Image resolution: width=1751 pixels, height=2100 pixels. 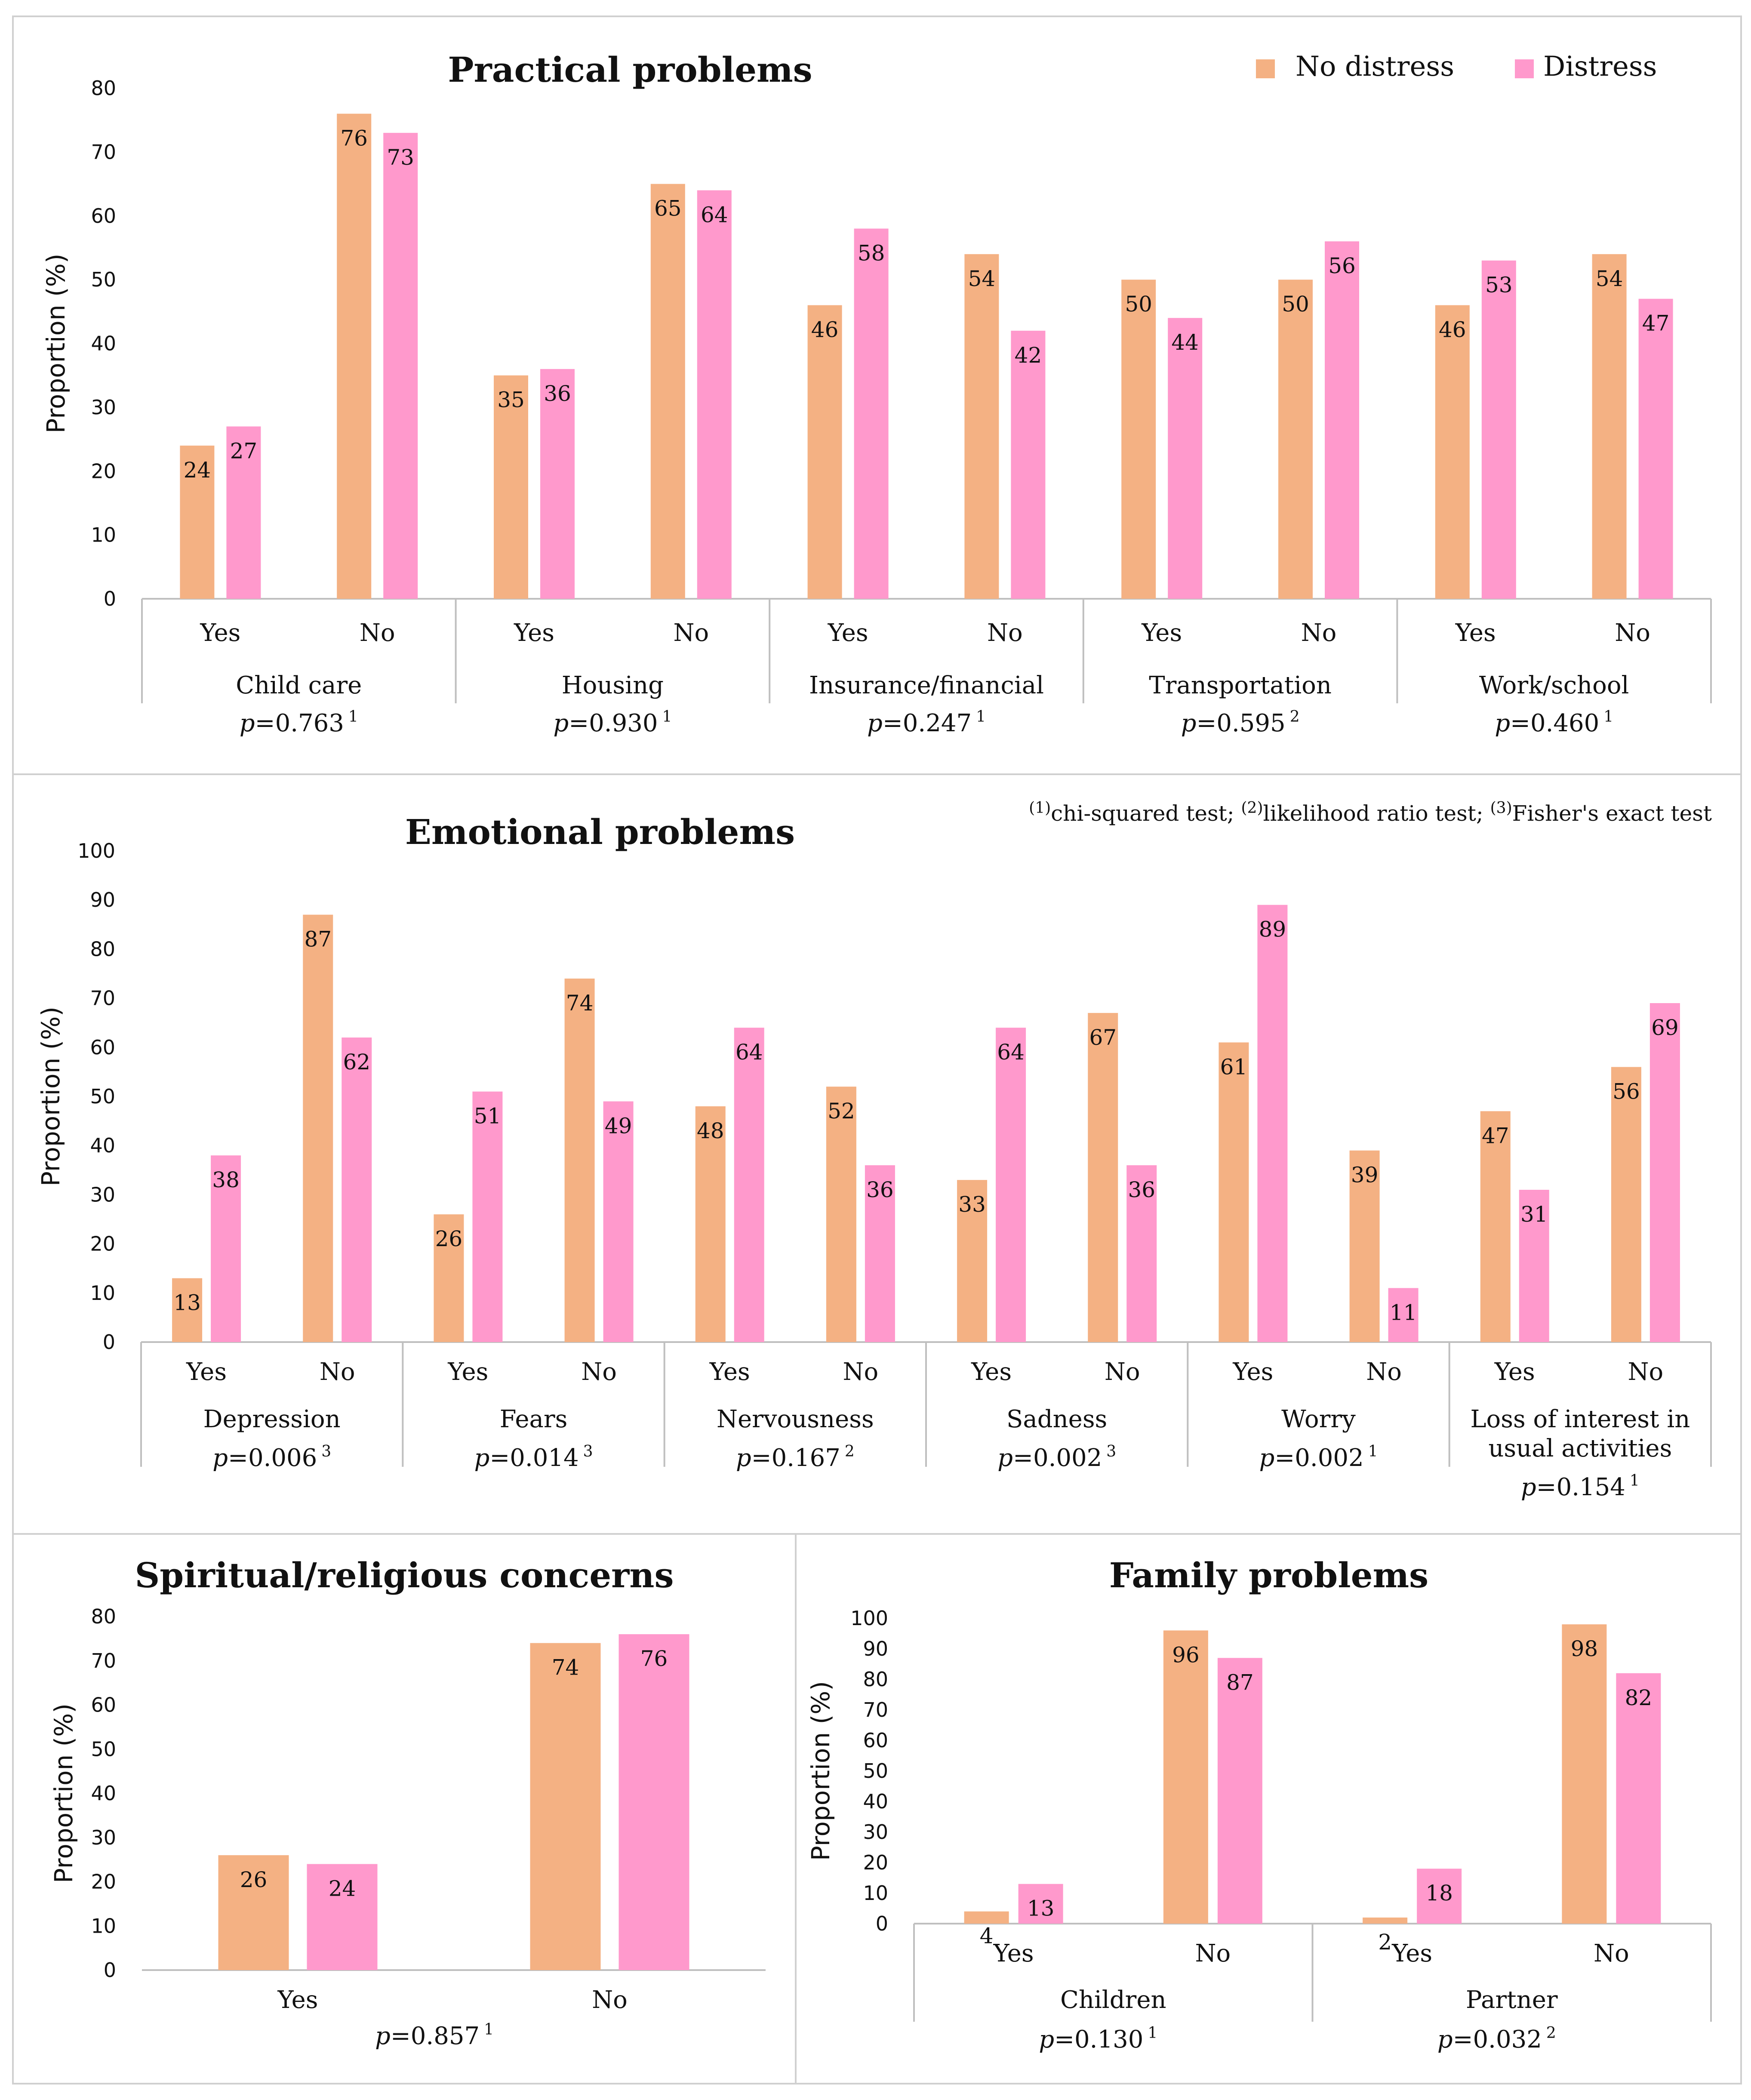 What do you see at coordinates (103, 279) in the screenshot?
I see `practical-y-tick-50: 50` at bounding box center [103, 279].